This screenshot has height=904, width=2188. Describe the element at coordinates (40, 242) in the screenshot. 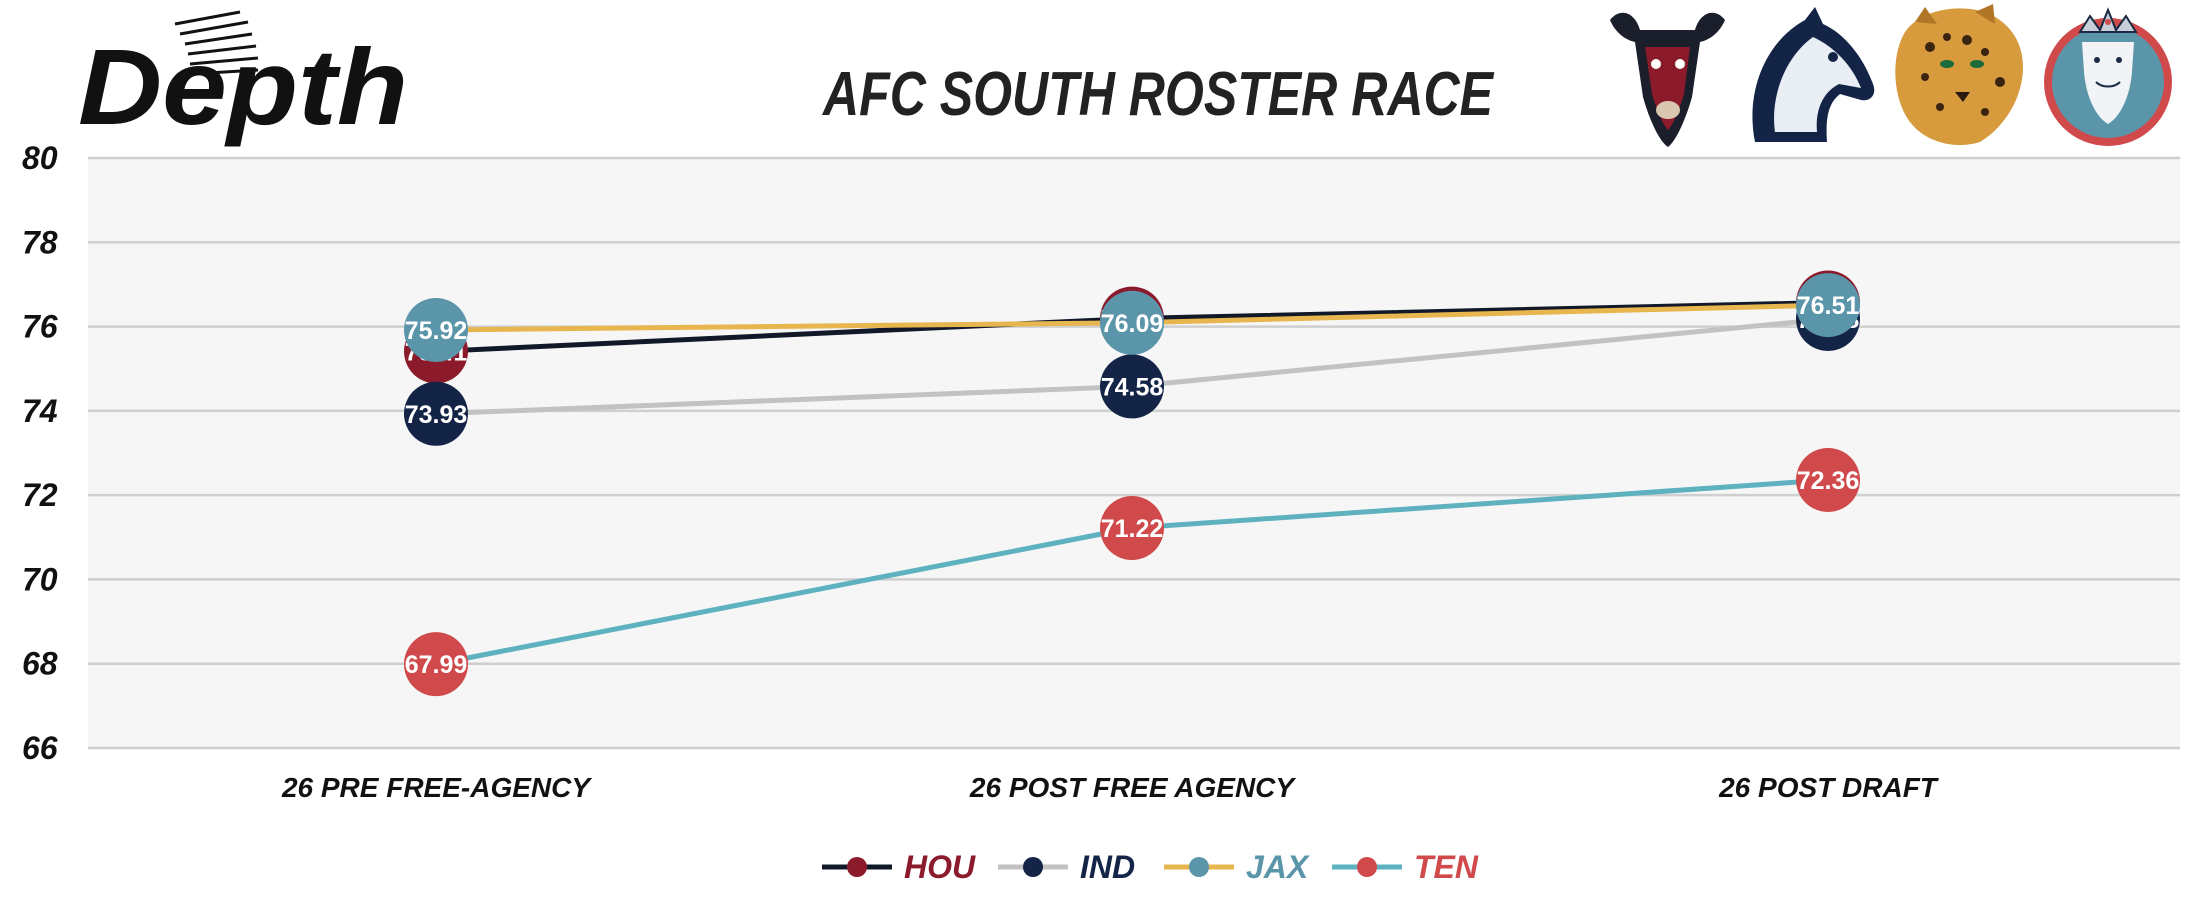

I see `y-tick-label: 78` at that location.